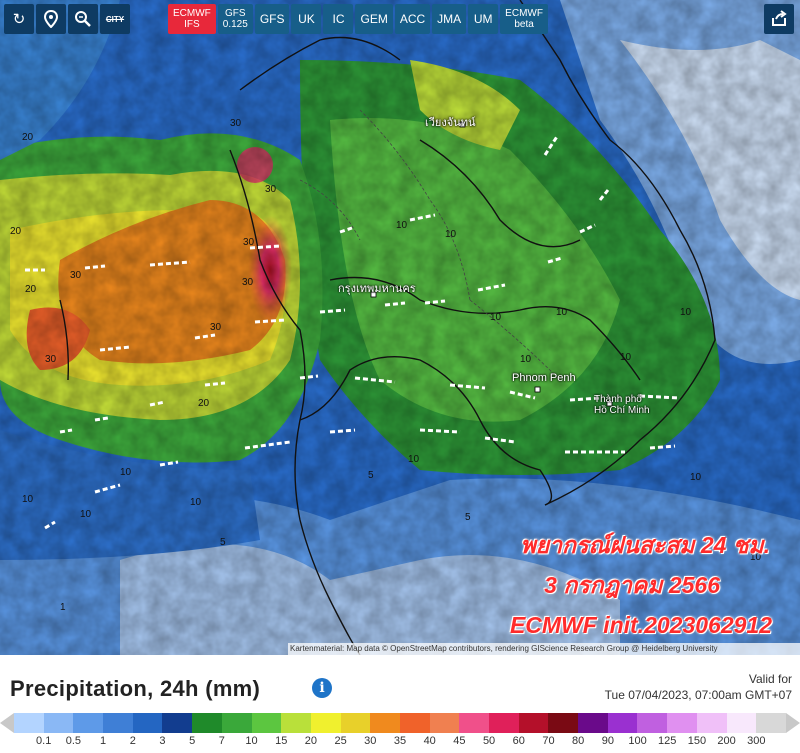  What do you see at coordinates (340, 741) in the screenshot?
I see `scale-tick-label: 25` at bounding box center [340, 741].